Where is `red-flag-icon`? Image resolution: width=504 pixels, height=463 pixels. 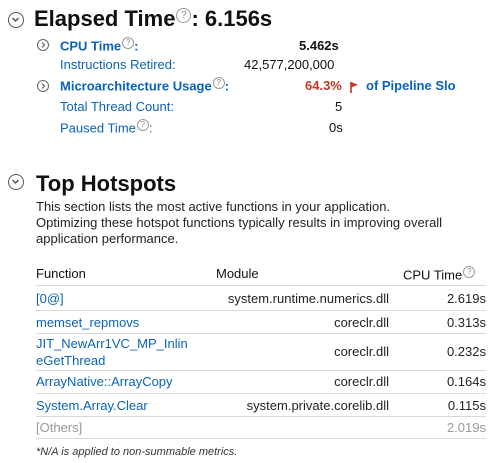 red-flag-icon is located at coordinates (354, 89).